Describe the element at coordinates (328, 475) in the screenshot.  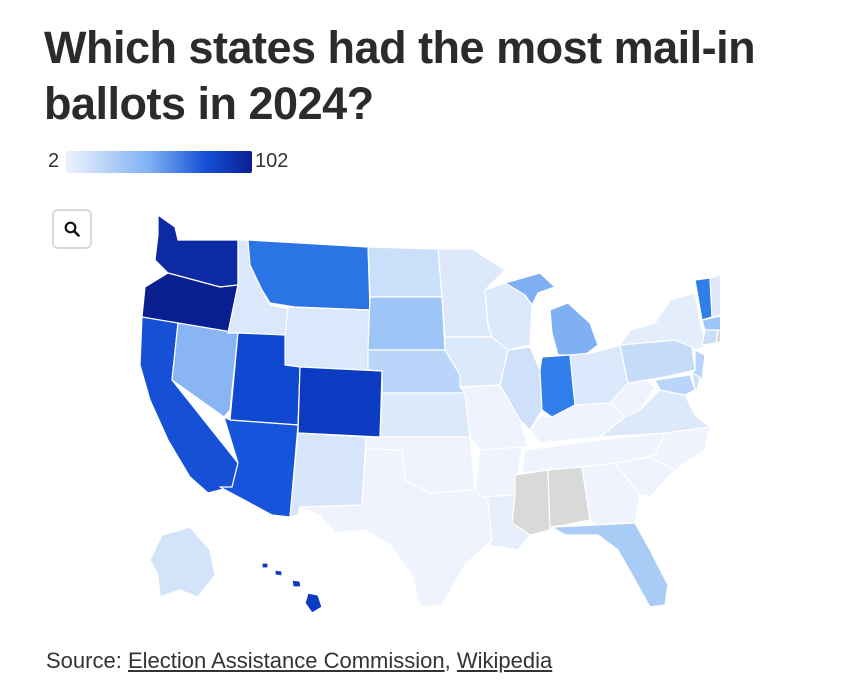
I see `state-NM` at that location.